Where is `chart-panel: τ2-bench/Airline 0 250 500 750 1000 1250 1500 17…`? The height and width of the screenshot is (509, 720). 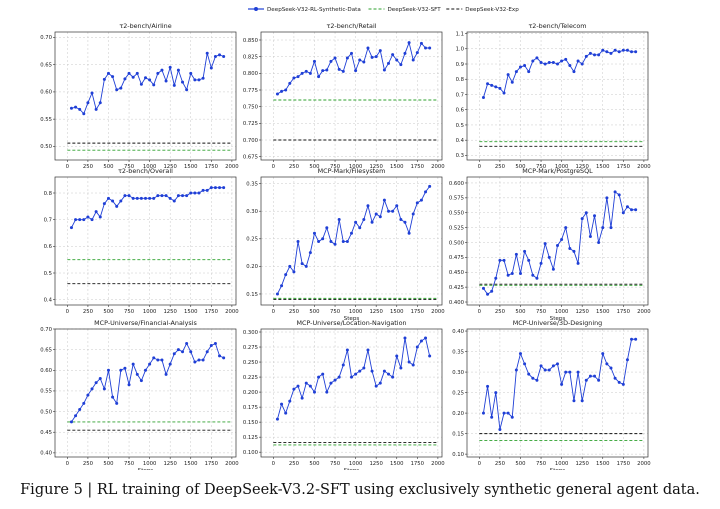
chart-panel: τ2-bench/Airline 0 250 500 750 1000 1250 1500 17… is located at coordinates (139, 96).